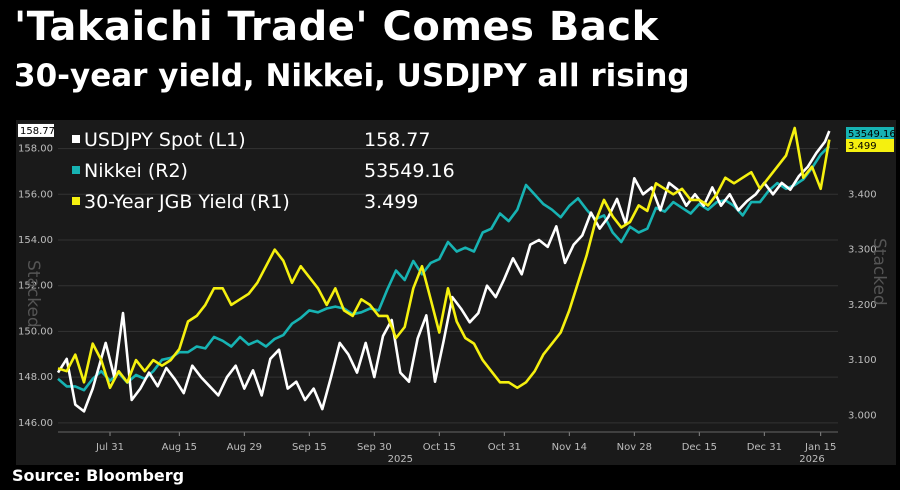  What do you see at coordinates (391, 202) in the screenshot?
I see `legend-value: 3.499` at bounding box center [391, 202].